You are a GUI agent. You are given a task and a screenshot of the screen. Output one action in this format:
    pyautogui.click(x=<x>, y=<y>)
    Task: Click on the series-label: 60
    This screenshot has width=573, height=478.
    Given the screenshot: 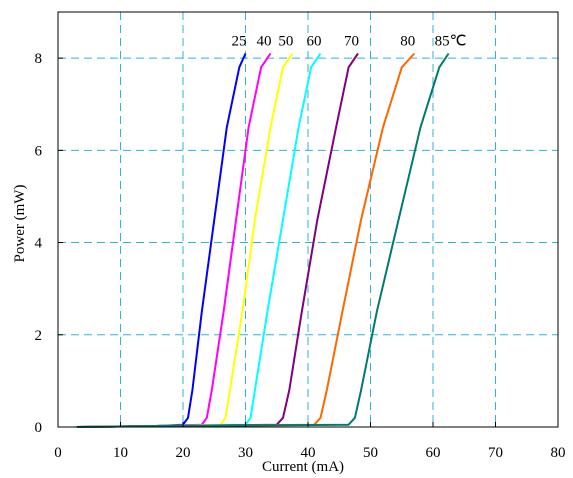 What is the action you would take?
    pyautogui.click(x=314, y=42)
    